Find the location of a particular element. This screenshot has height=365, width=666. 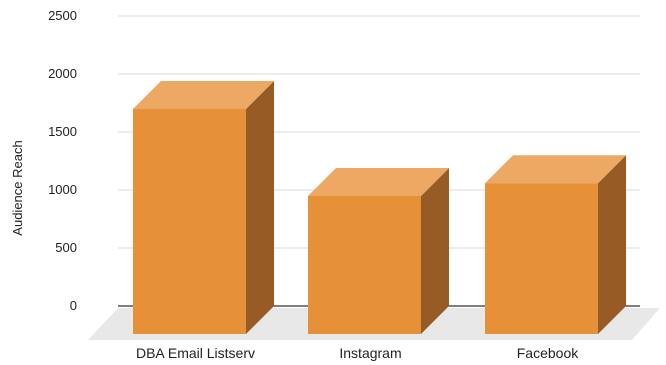

y-tick-label: 1500 is located at coordinates (62, 131).